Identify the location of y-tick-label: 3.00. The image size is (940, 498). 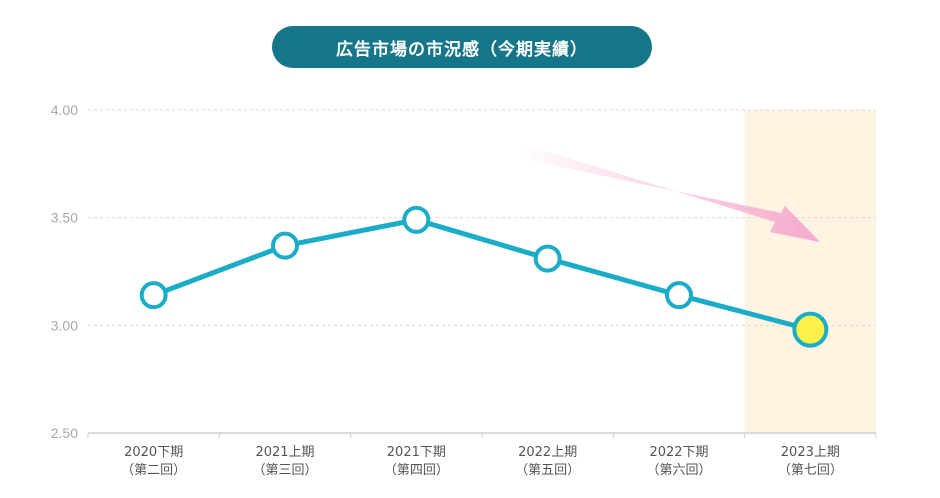
(64, 325).